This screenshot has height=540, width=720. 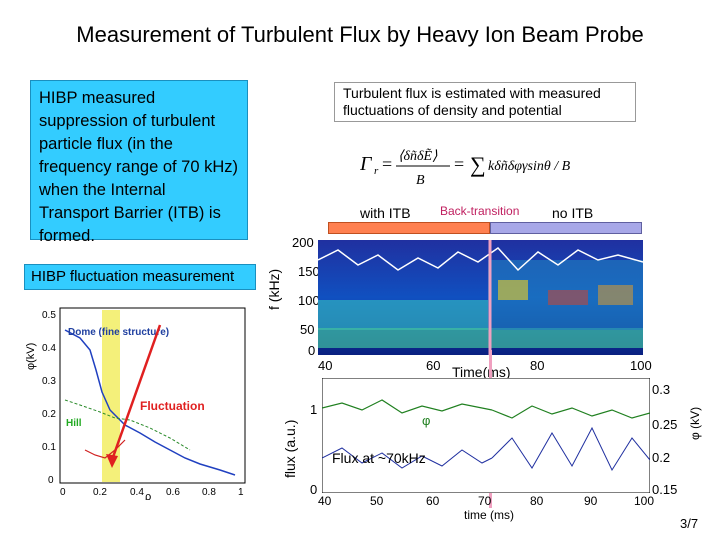 I want to click on flux-annotation: Flux at ~70kHz, so click(x=379, y=458).